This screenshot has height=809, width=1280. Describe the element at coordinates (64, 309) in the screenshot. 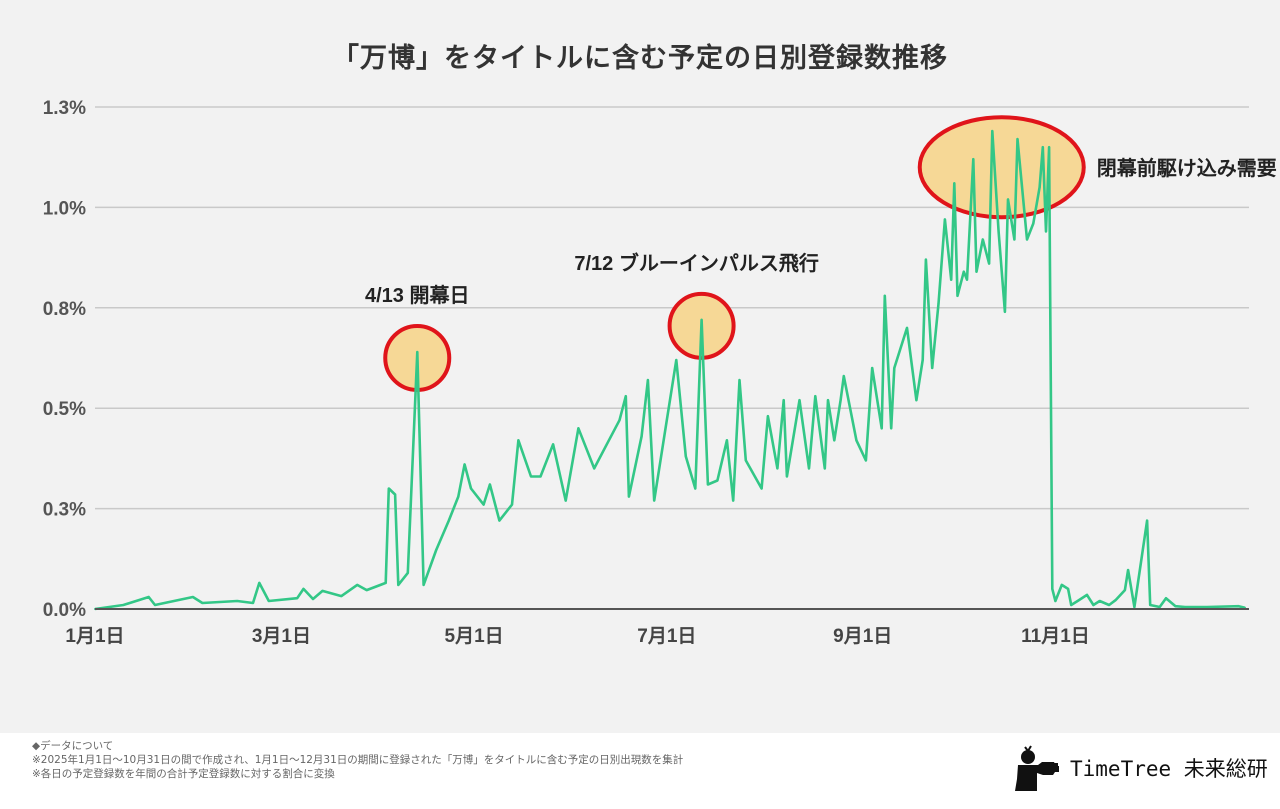

I see `y-tick-label: 0.8%` at that location.